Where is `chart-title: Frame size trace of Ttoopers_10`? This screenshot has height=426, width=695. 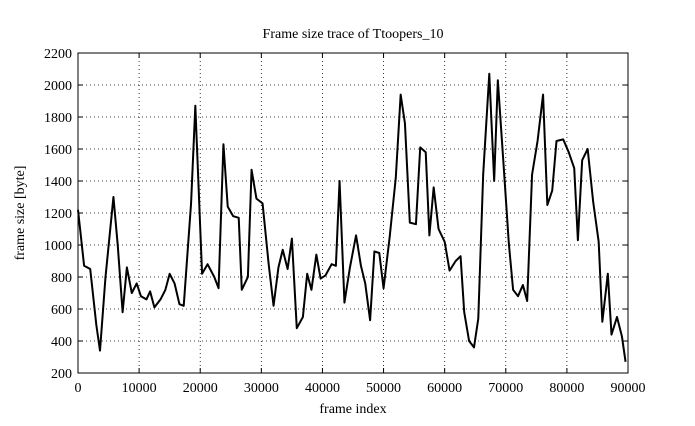
chart-title: Frame size trace of Ttoopers_10 is located at coordinates (353, 34).